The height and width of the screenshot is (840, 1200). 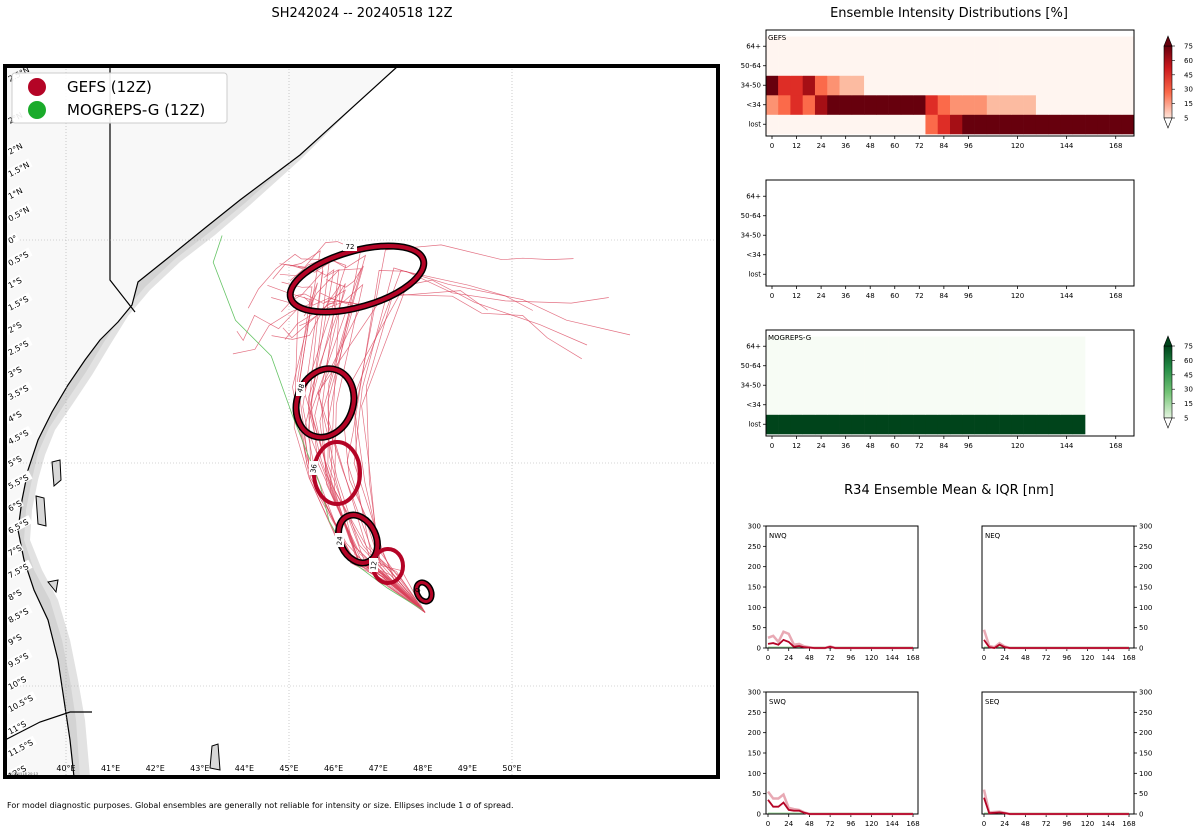 I want to click on r34-y-tick: 50, so click(x=1143, y=794).